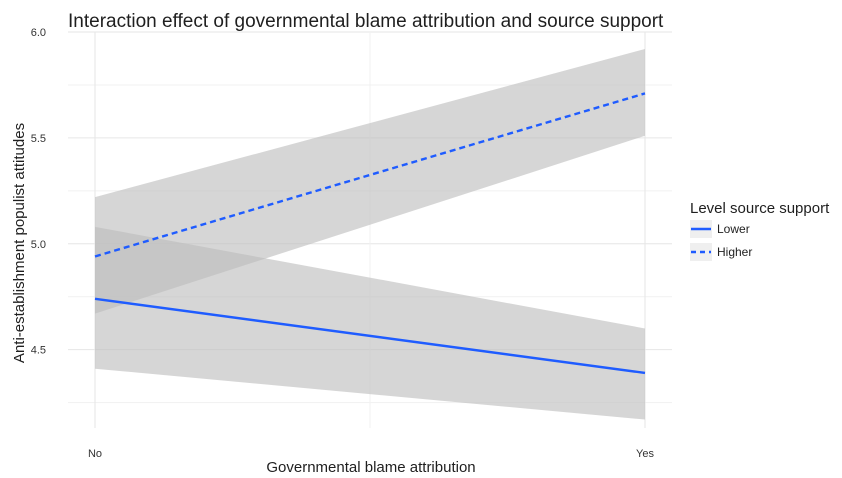 The image size is (842, 478). Describe the element at coordinates (760, 230) in the screenshot. I see `legend: Level source support Lower Higher` at that location.